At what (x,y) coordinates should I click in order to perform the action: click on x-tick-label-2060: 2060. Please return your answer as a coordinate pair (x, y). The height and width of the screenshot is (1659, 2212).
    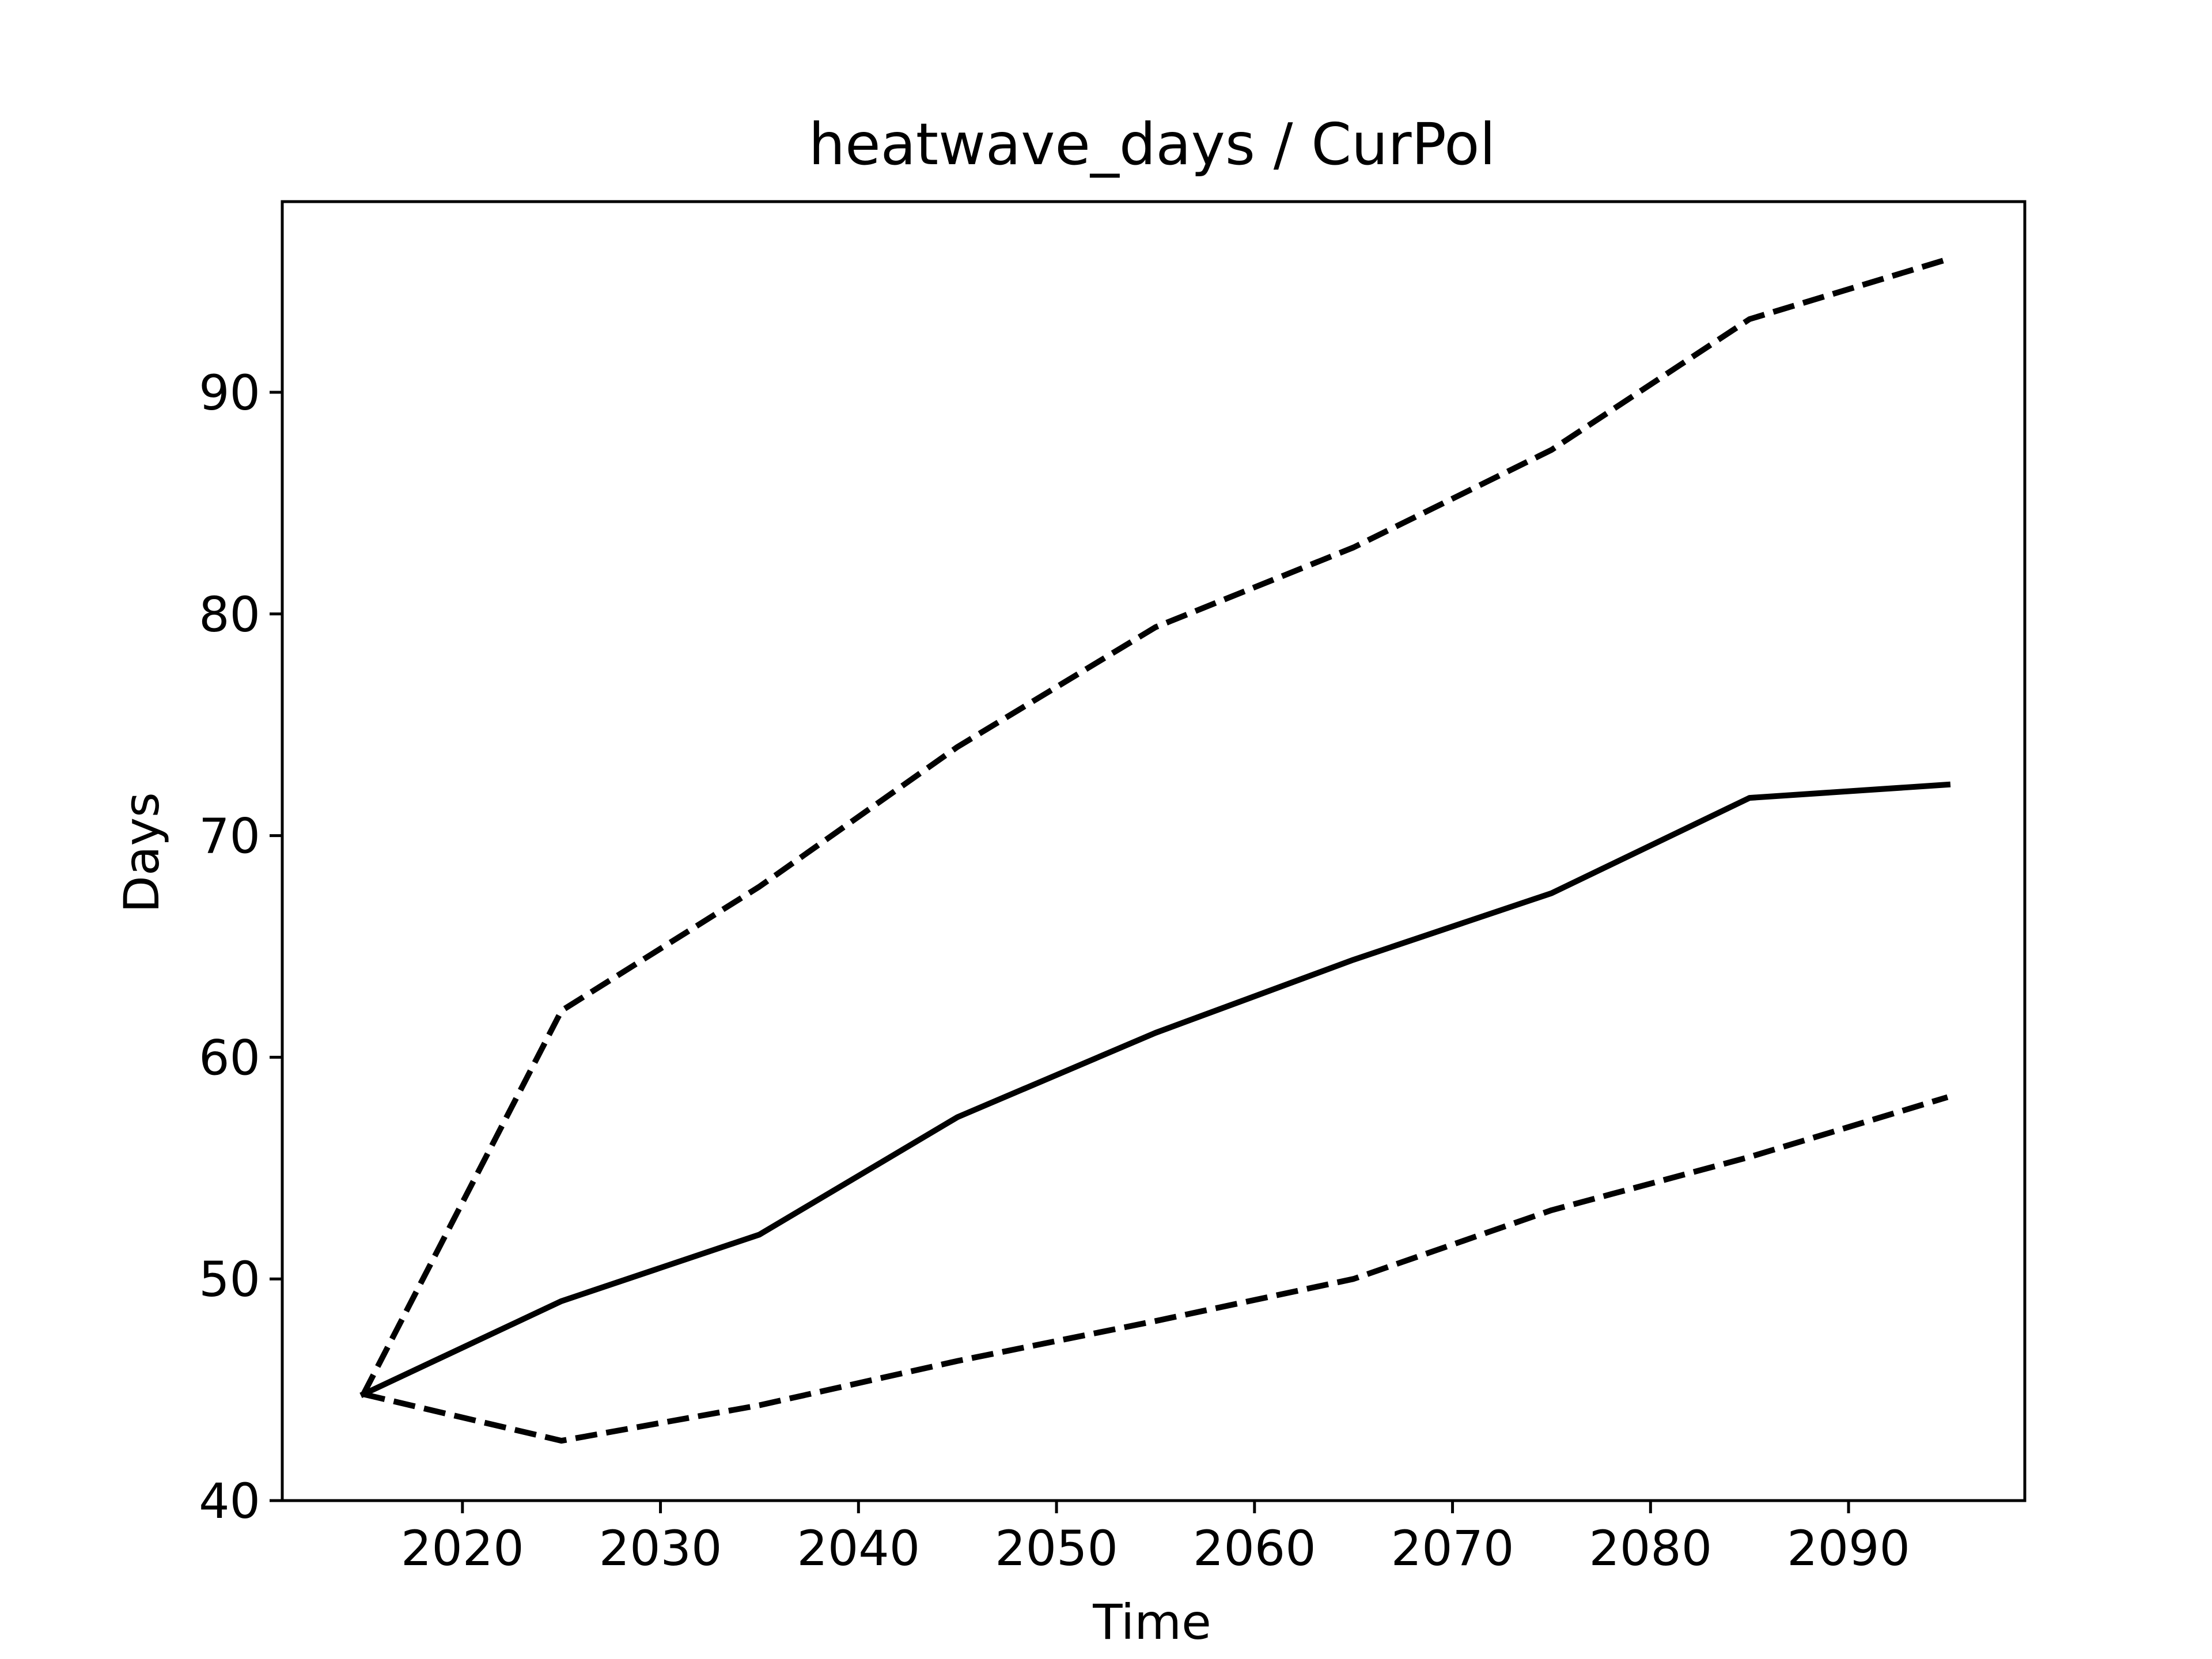
    Looking at the image, I should click on (1254, 1548).